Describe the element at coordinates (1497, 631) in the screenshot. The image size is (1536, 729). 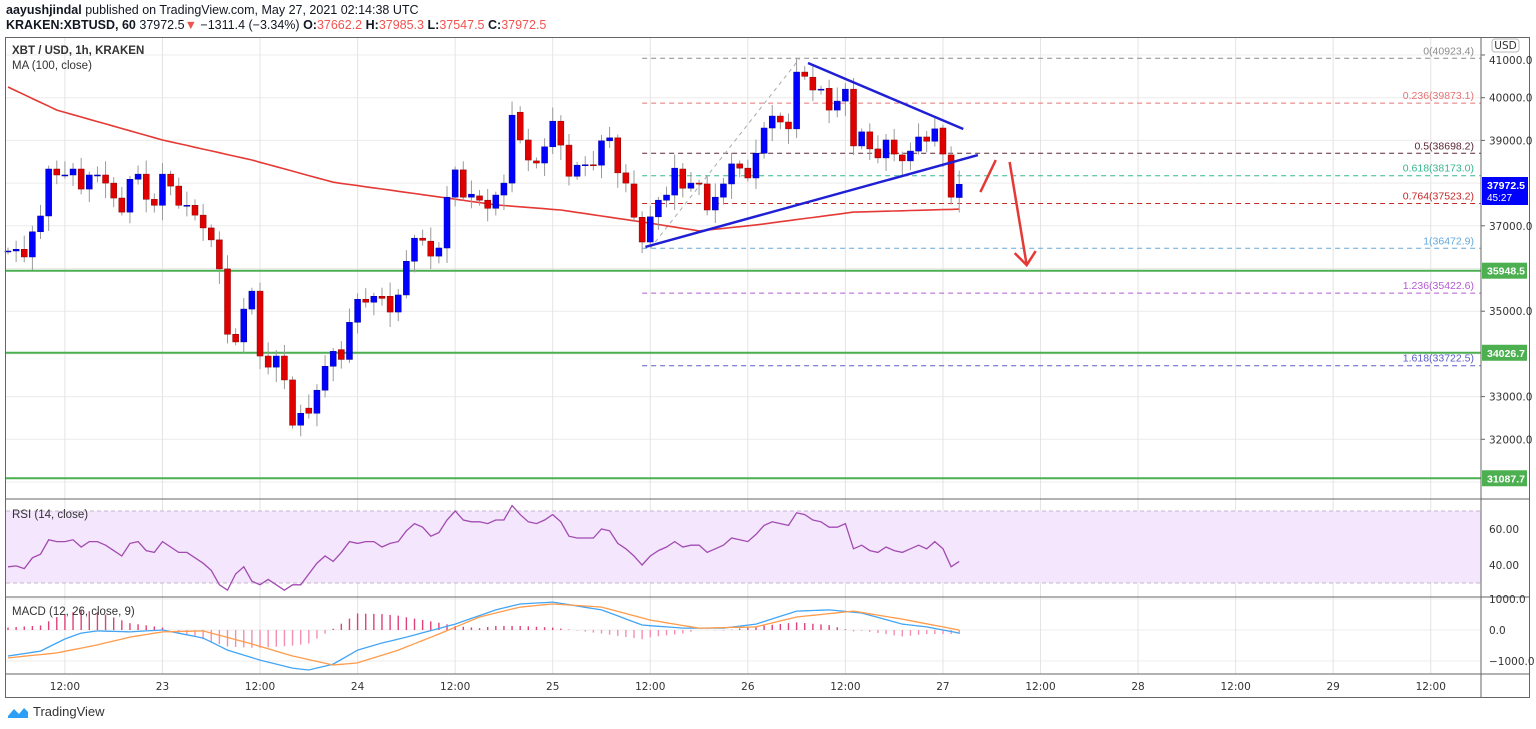
I see `macd-tick-label: 0.0` at that location.